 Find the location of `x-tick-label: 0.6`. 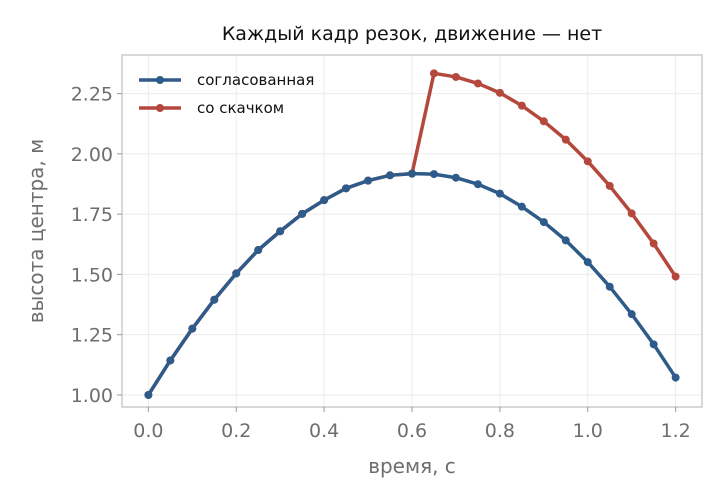

x-tick-label: 0.6 is located at coordinates (412, 431).